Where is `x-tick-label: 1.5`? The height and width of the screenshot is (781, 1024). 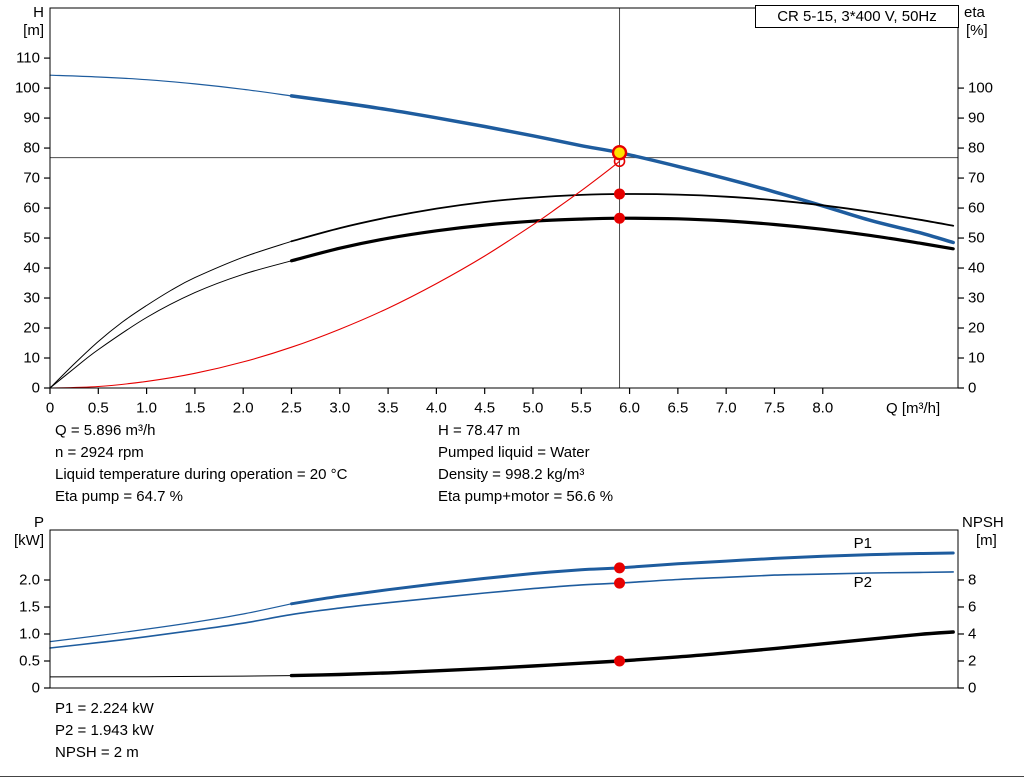
x-tick-label: 1.5 is located at coordinates (194, 408).